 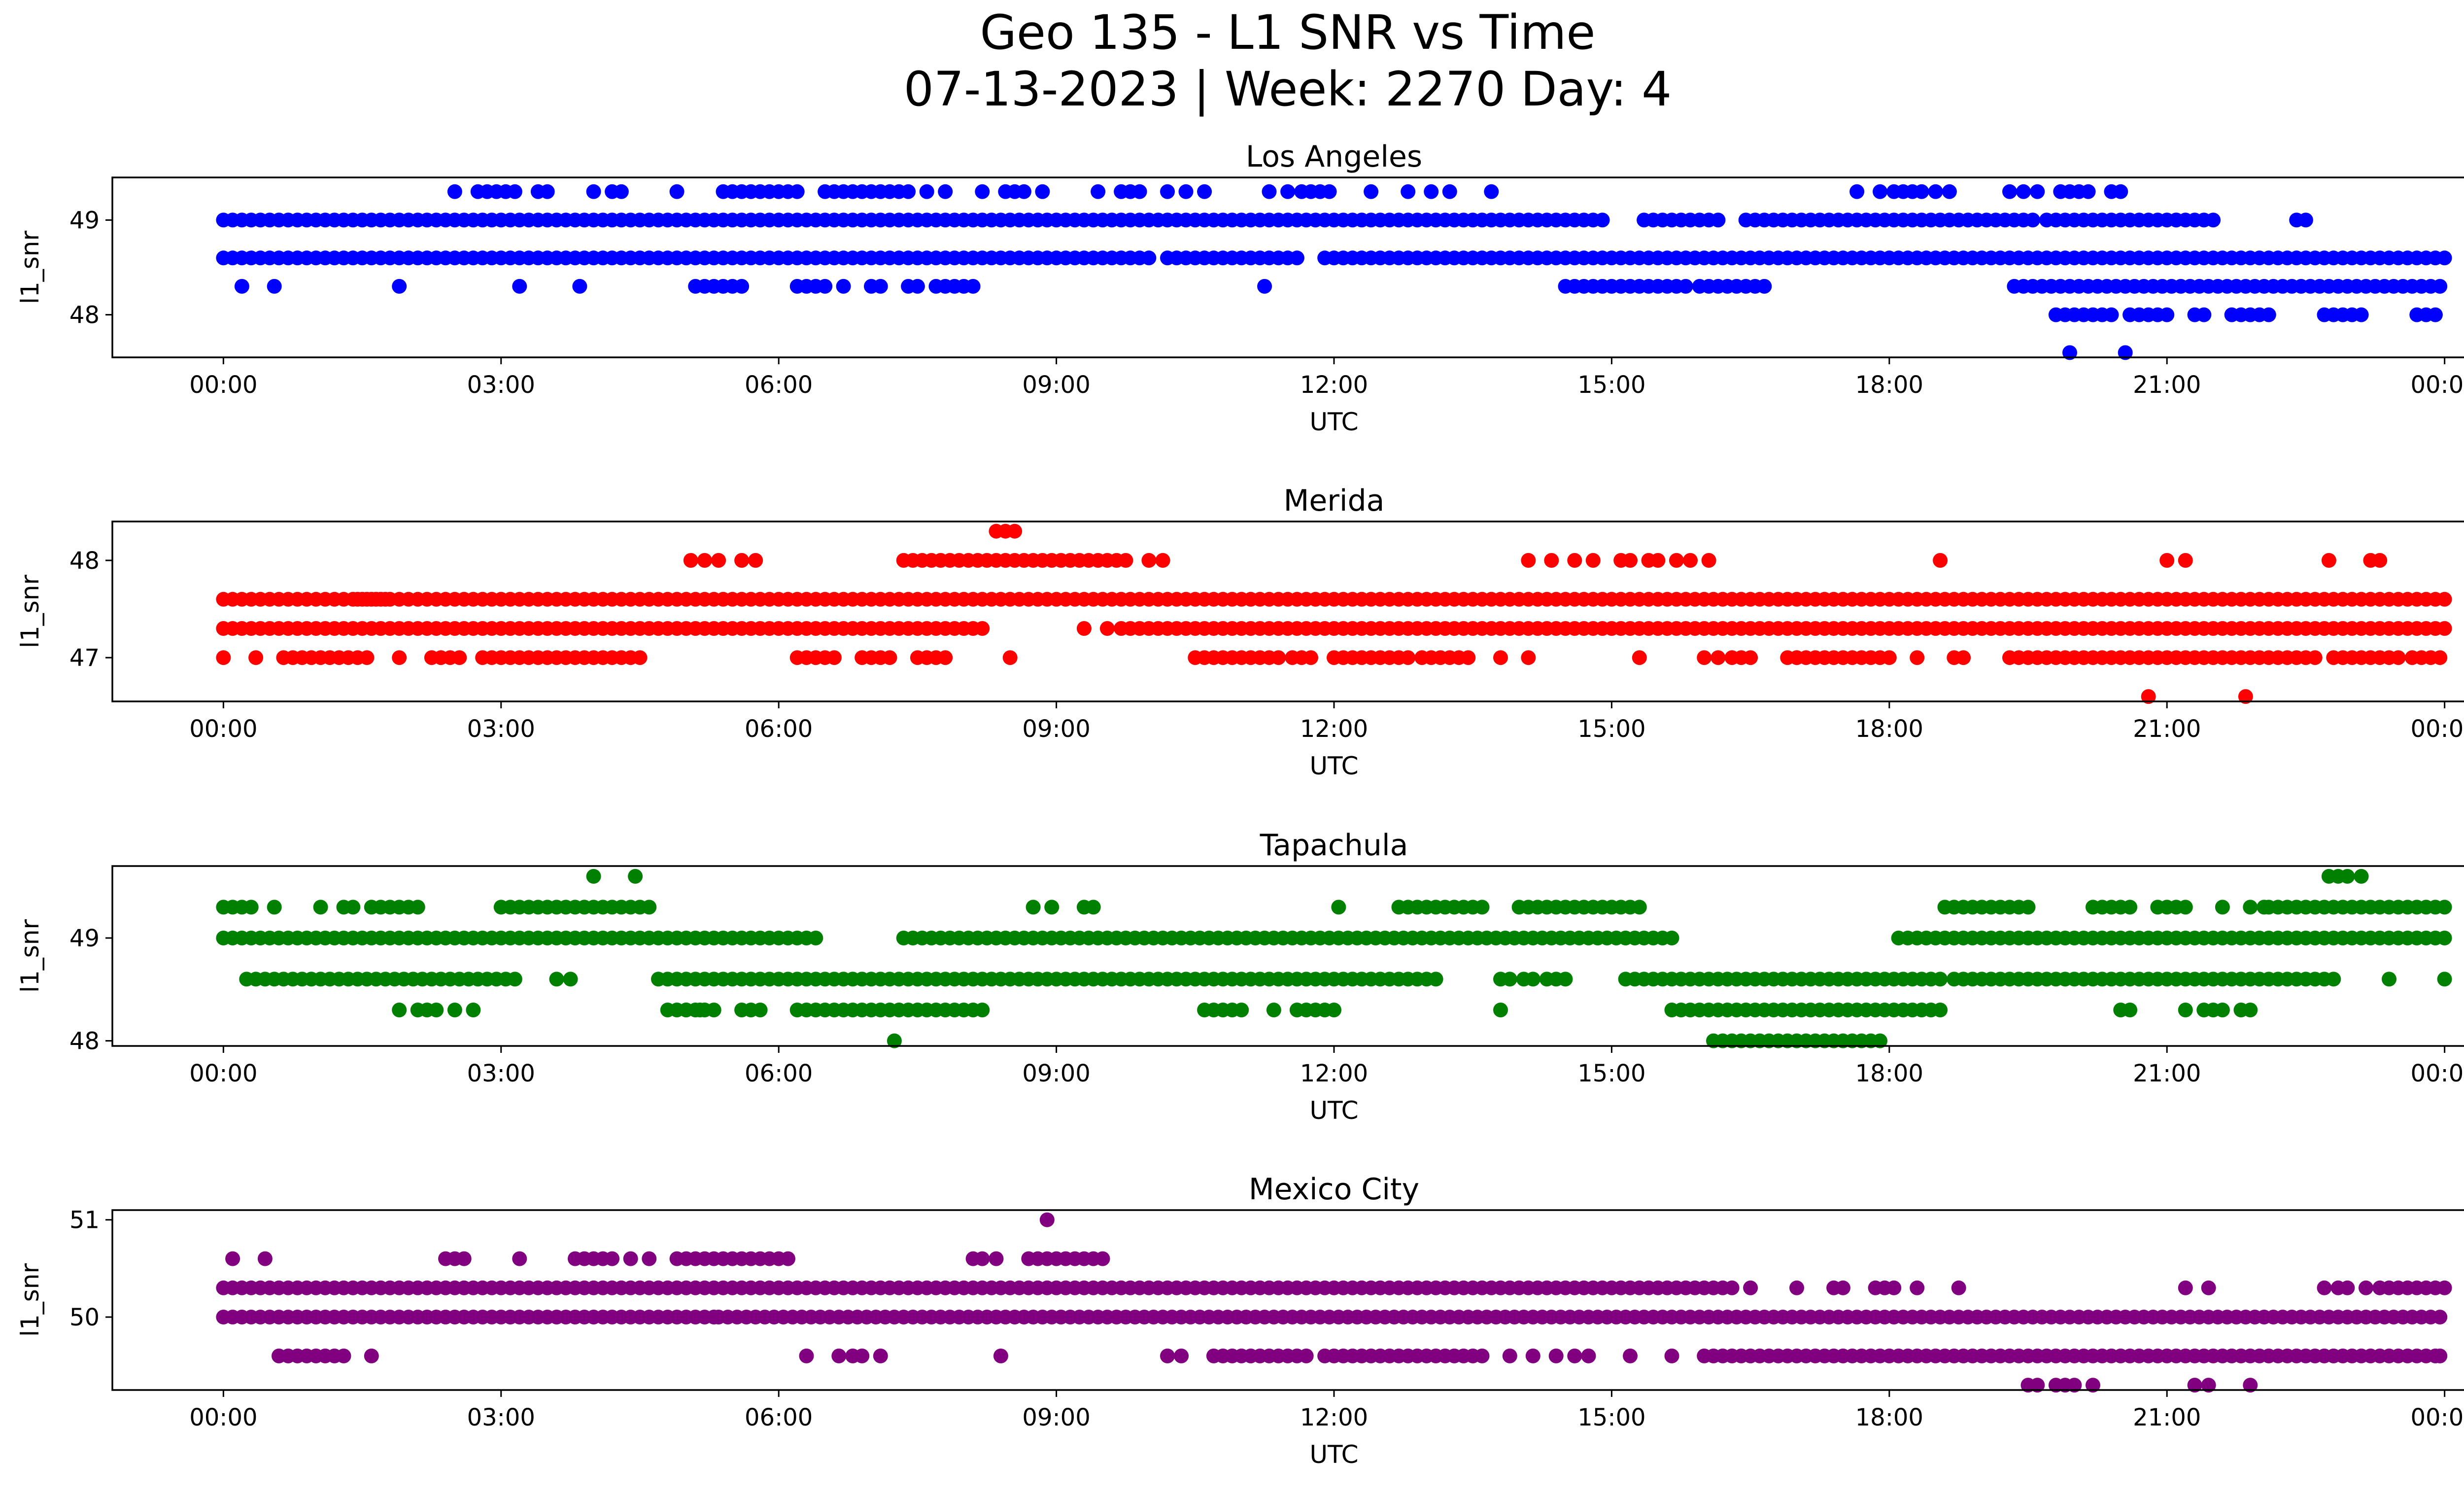 What do you see at coordinates (779, 1417) in the screenshot?
I see `x-tick-label: 06:00` at bounding box center [779, 1417].